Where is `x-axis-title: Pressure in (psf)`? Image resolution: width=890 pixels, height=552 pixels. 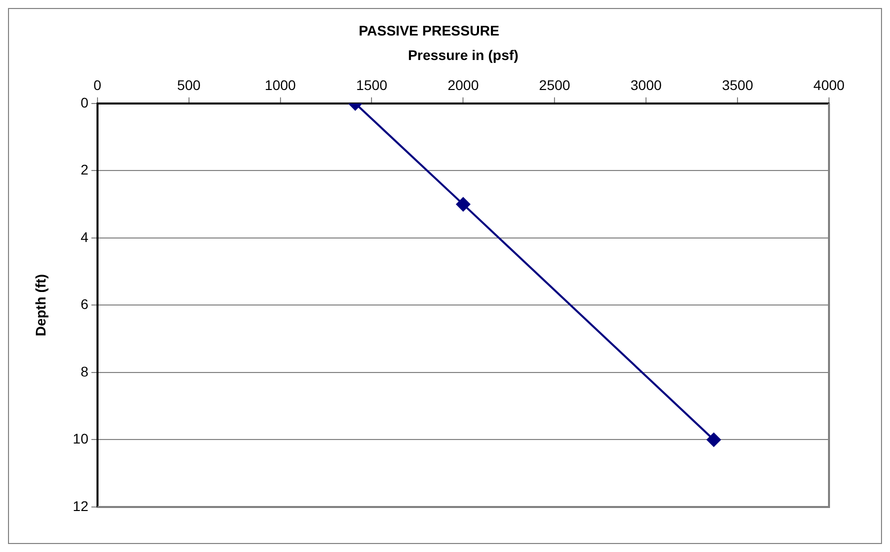
x-axis-title: Pressure in (psf) is located at coordinates (463, 55).